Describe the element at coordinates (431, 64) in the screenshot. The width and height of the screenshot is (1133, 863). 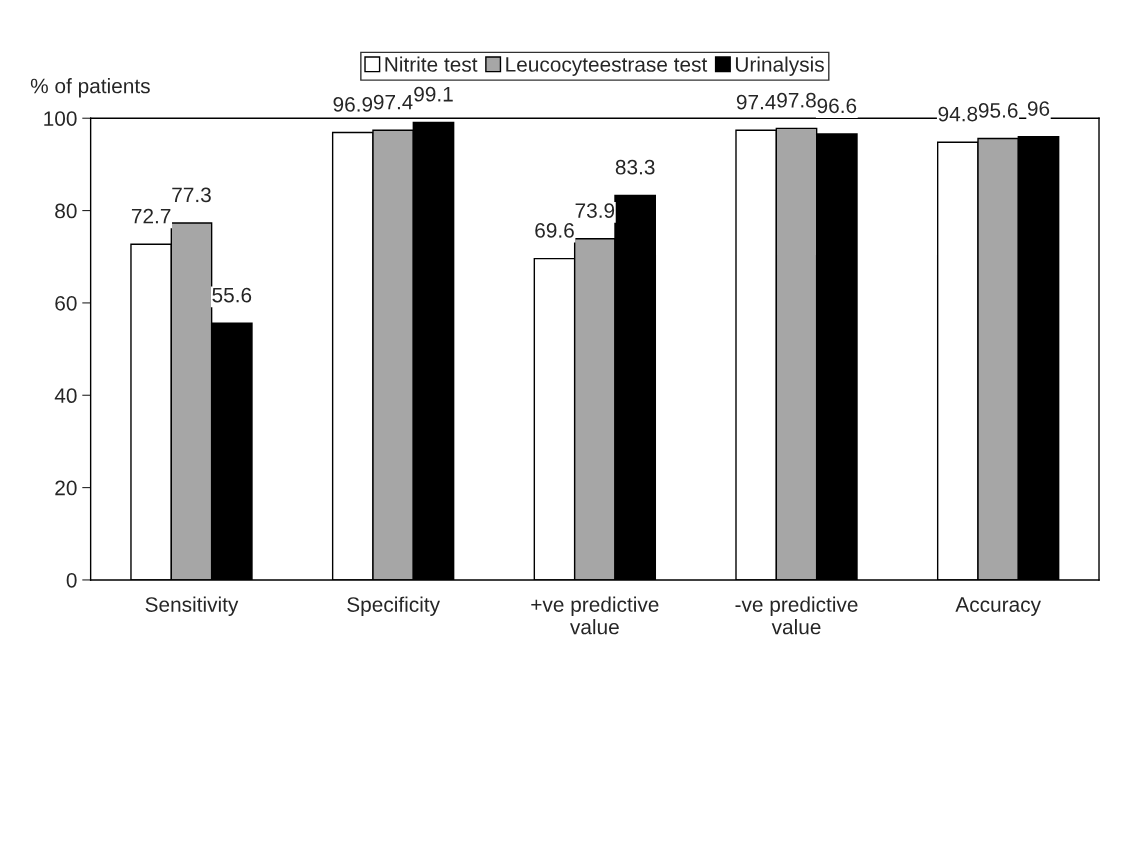
I see `legend-label: Nitrite test` at that location.